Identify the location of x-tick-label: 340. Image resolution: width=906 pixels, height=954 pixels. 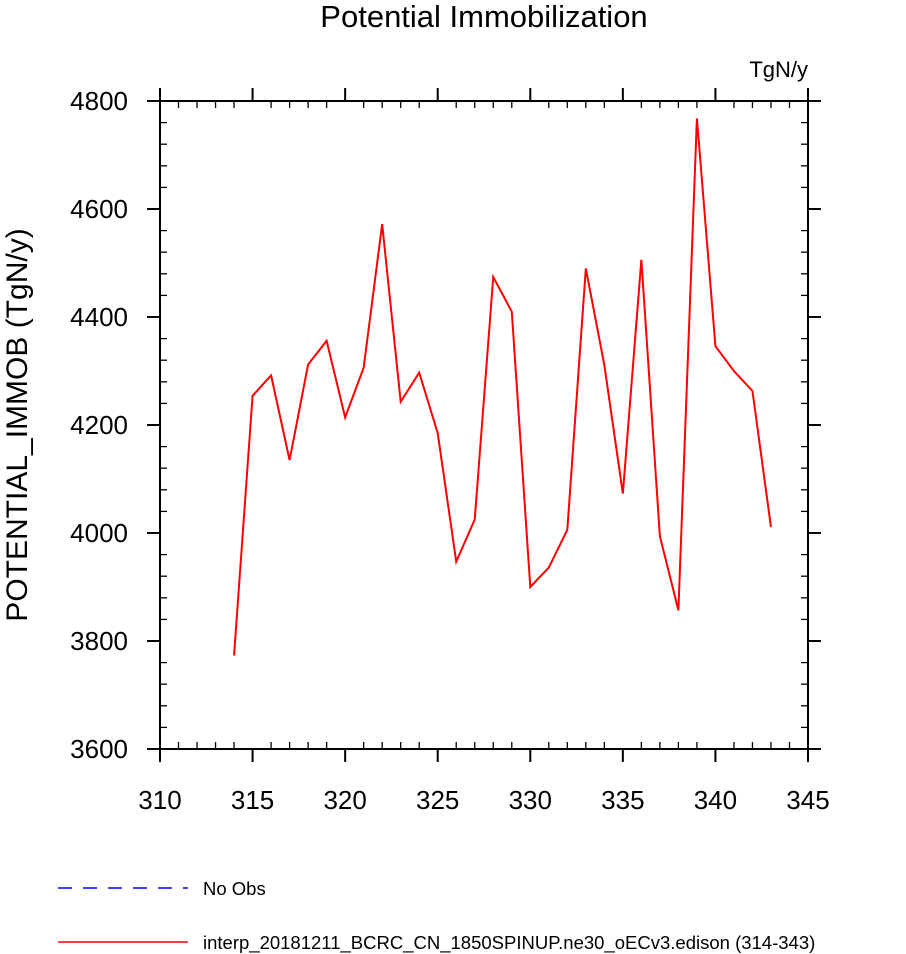
(715, 800).